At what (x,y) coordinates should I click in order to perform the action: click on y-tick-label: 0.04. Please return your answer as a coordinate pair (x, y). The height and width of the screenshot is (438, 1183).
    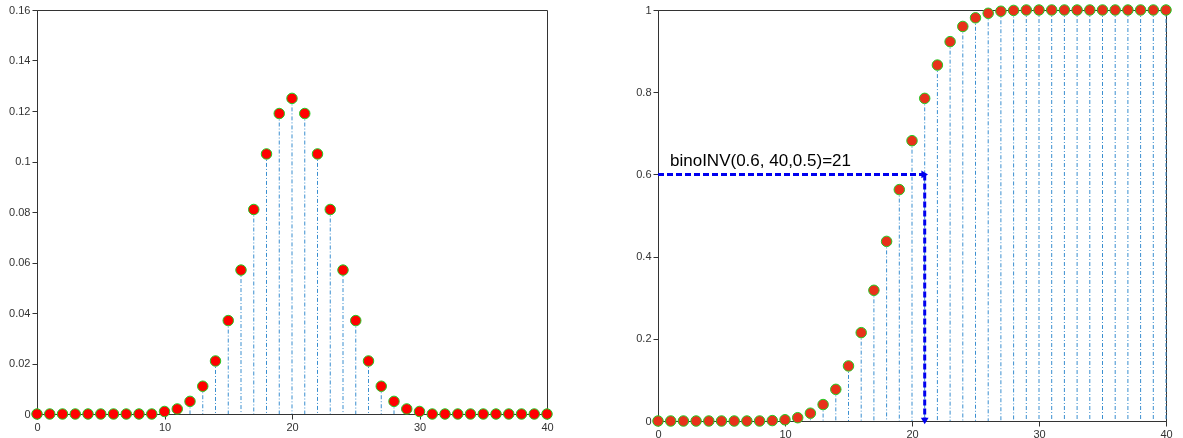
    Looking at the image, I should click on (20, 312).